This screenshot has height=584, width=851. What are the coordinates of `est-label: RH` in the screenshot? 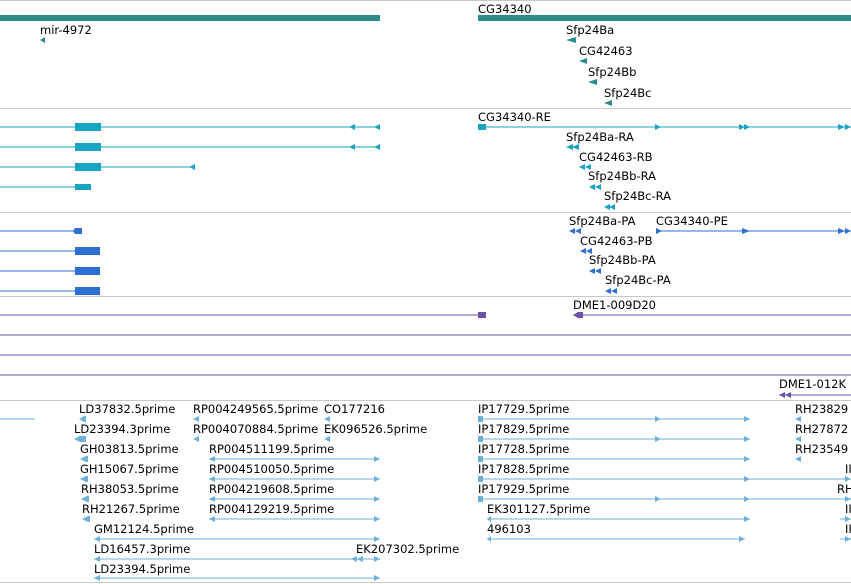 It's located at (844, 489).